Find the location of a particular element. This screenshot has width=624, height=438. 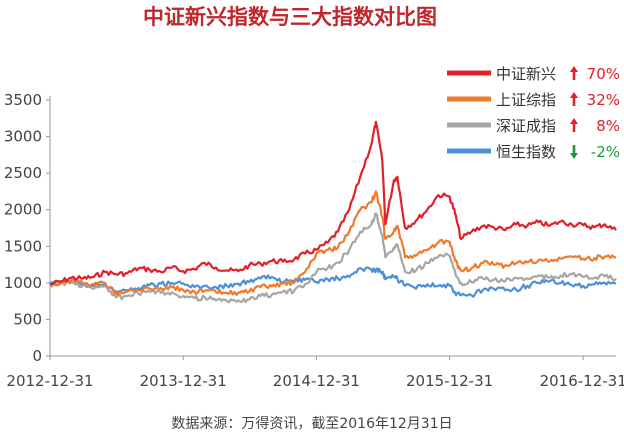

x-tick-label: 2014-12-31 is located at coordinates (316, 381).